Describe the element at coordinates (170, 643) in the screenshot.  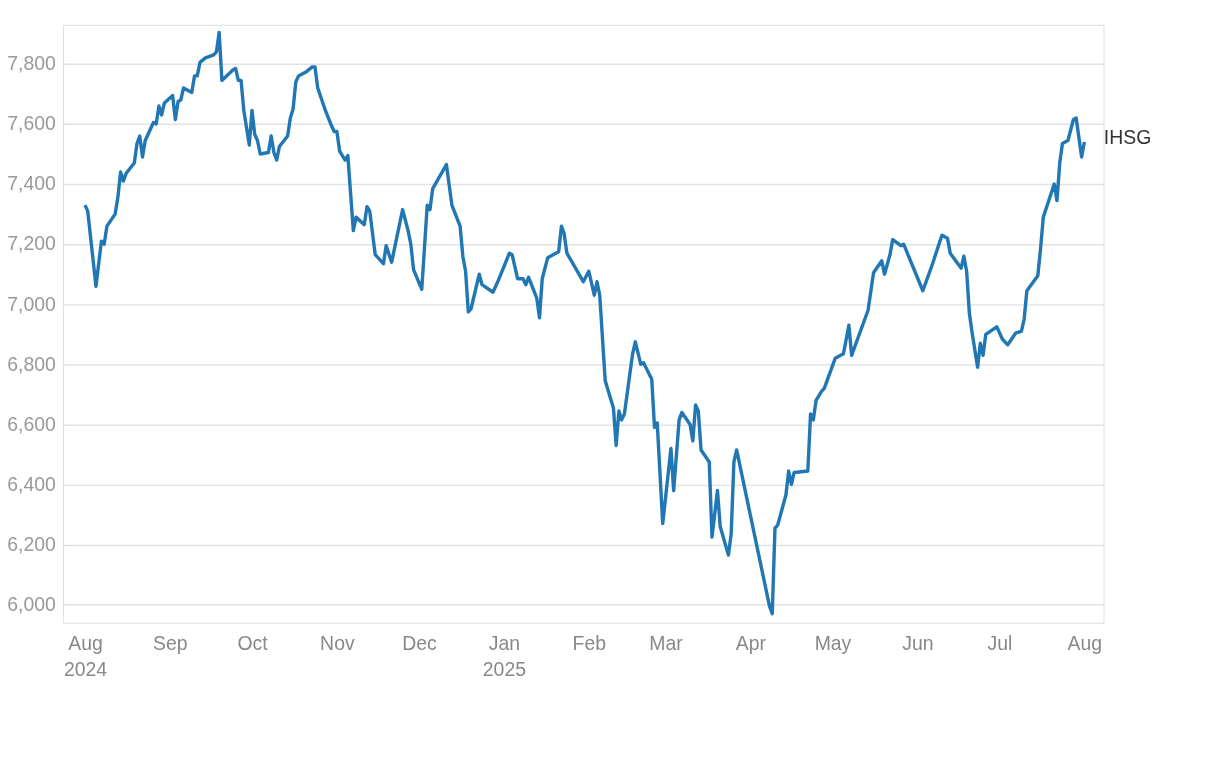
I see `x-tick-label: Sep` at that location.